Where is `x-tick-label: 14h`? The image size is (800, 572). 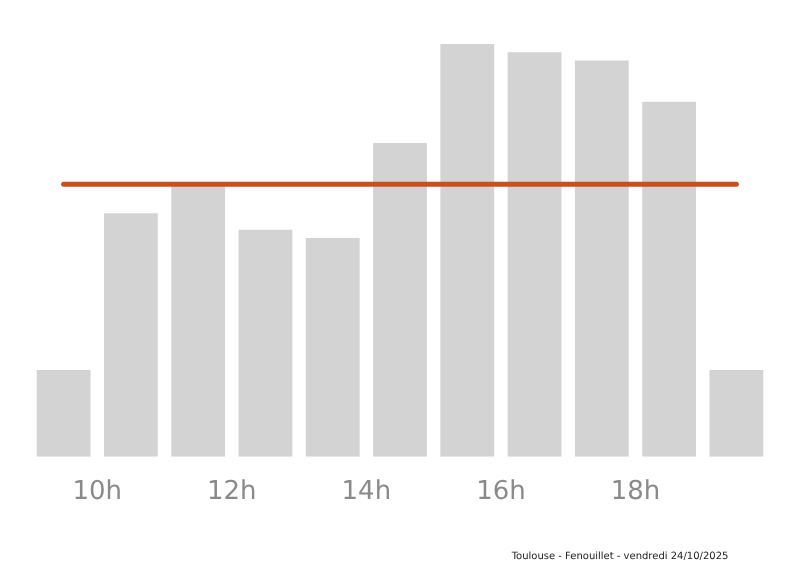 x-tick-label: 14h is located at coordinates (366, 492).